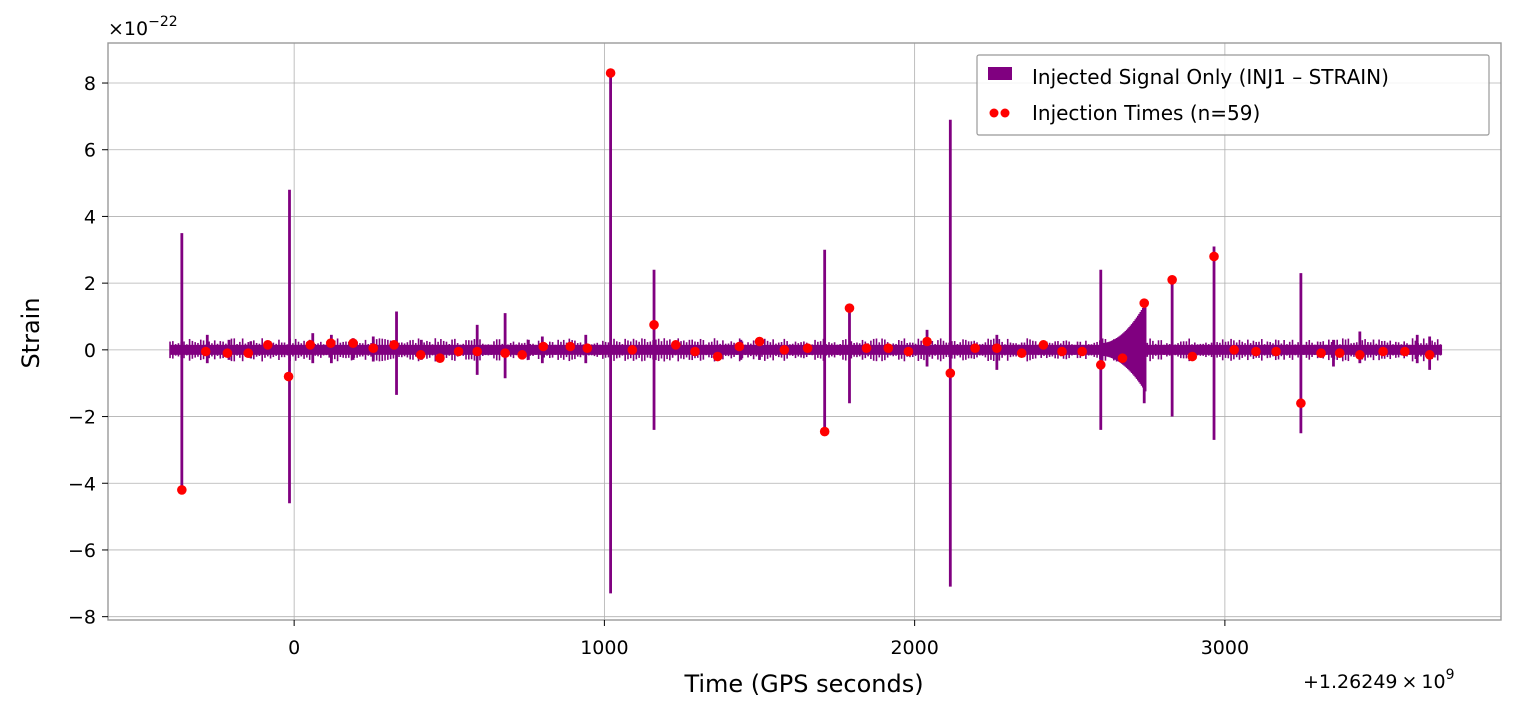  I want to click on y-tick-label: 6, so click(90, 151).